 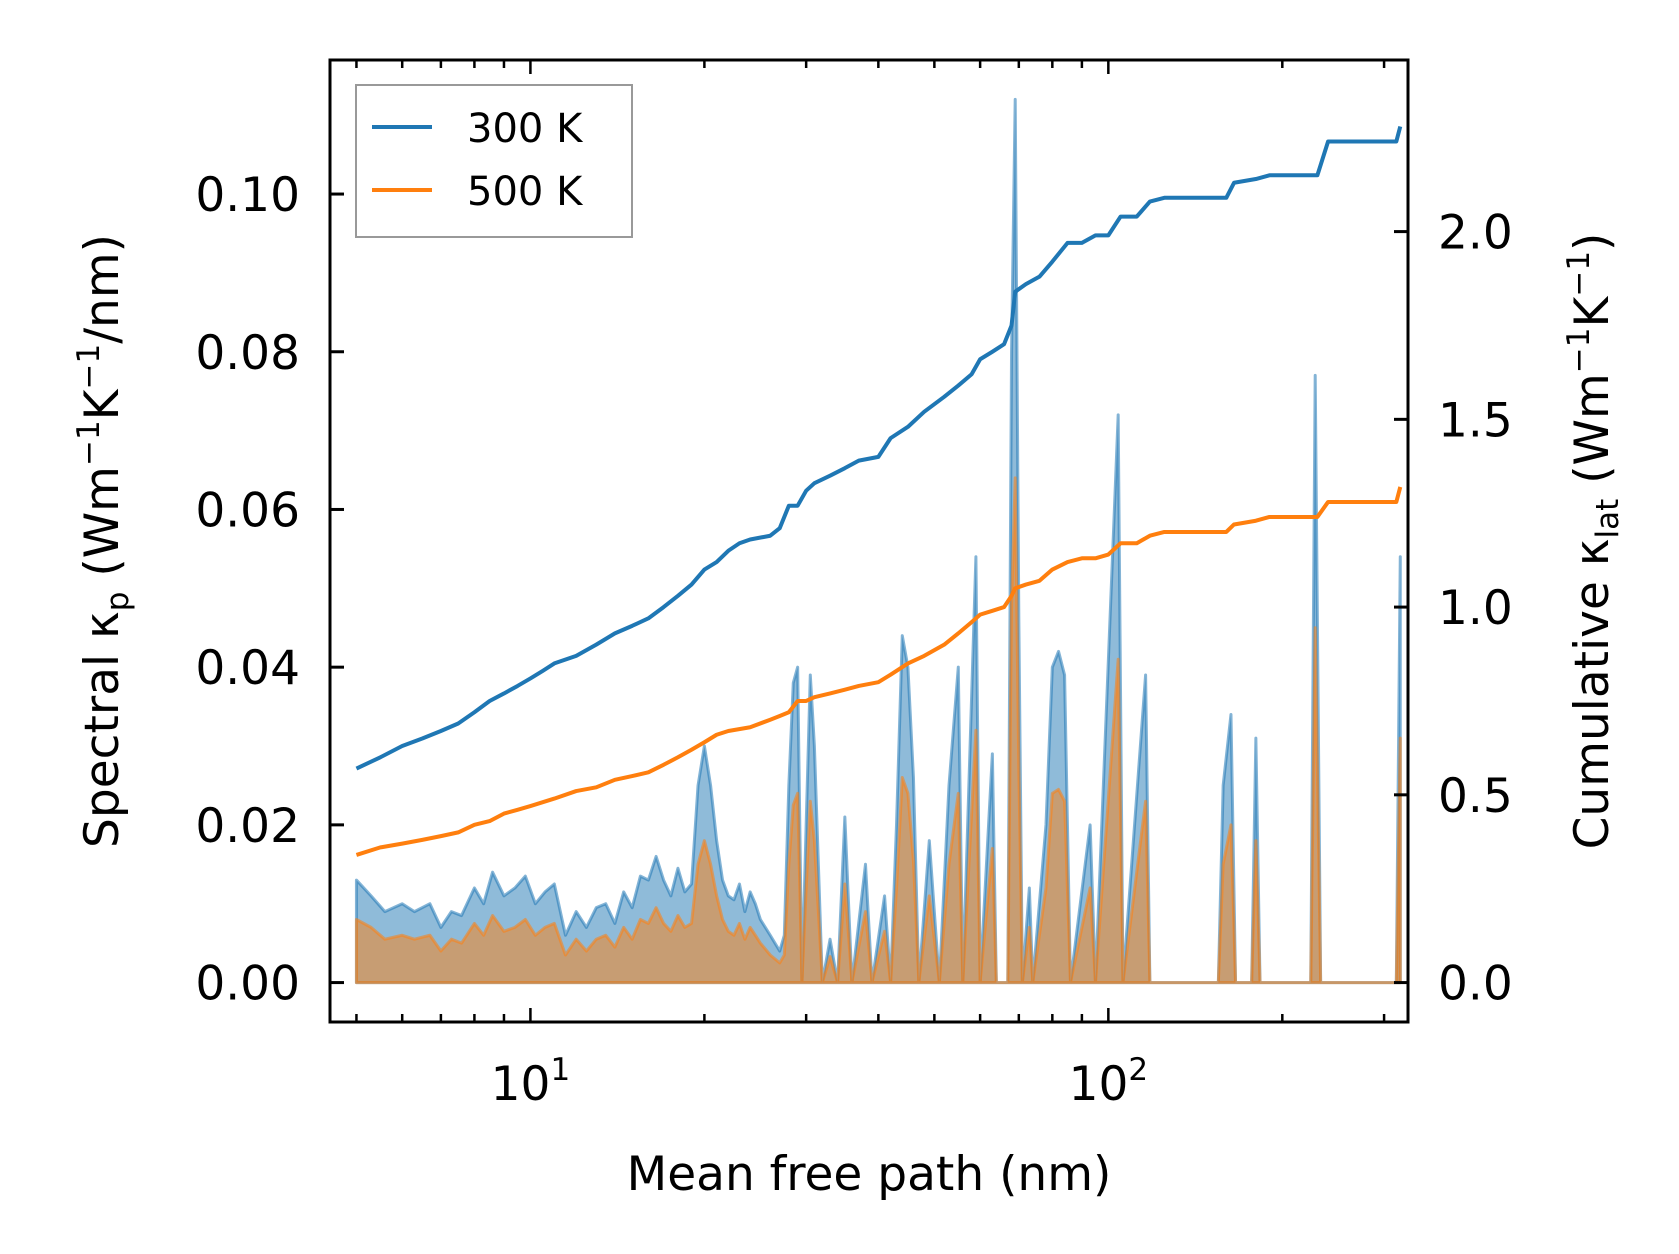 What do you see at coordinates (247, 195) in the screenshot?
I see `left-tick-label: 0.10` at bounding box center [247, 195].